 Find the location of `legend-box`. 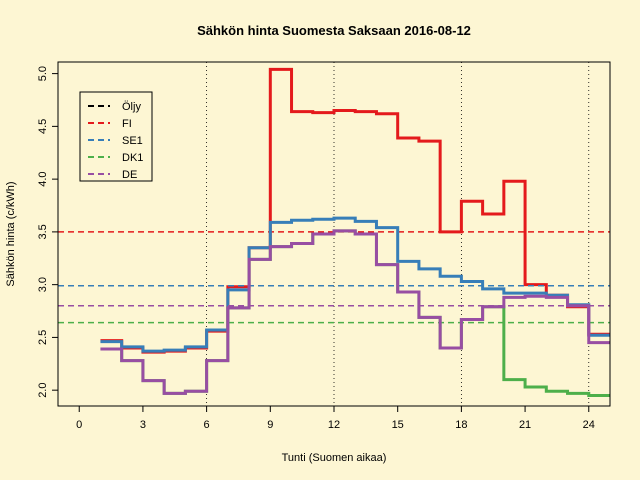

legend-box is located at coordinates (116, 136).